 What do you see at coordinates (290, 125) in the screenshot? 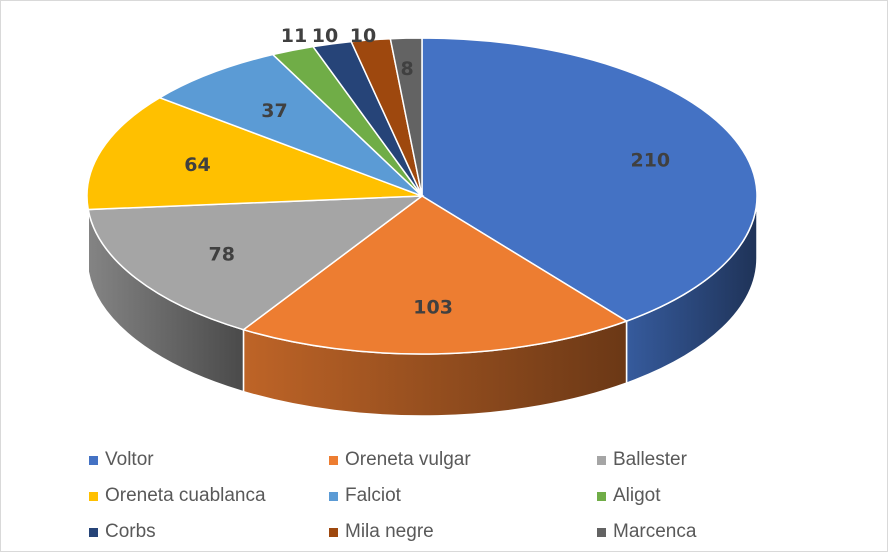
I see `pie-slice-falciot` at bounding box center [290, 125].